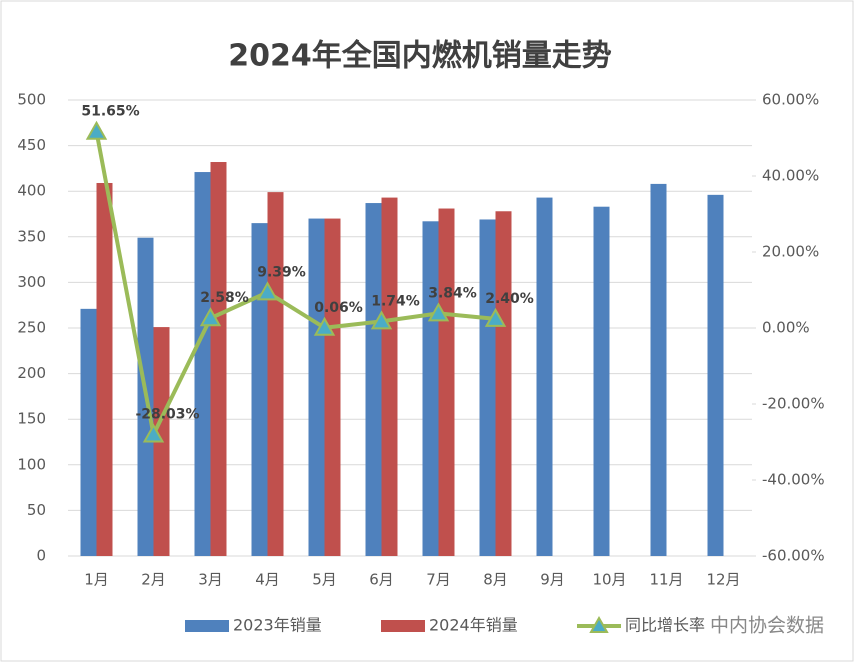 Image resolution: width=854 pixels, height=666 pixels. Describe the element at coordinates (786, 328) in the screenshot. I see `y2-tick-label: 0.00%` at that location.